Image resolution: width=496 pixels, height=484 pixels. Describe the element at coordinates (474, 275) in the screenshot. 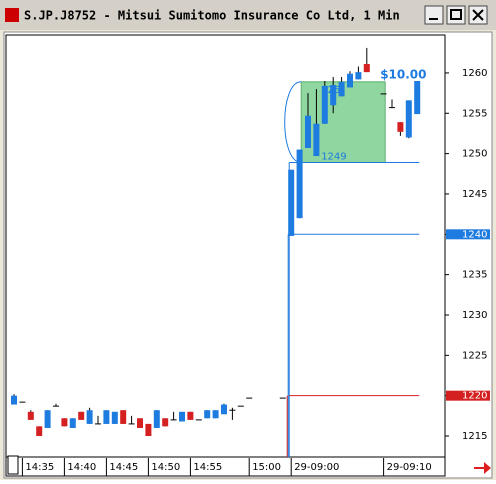

I see `y-tick-label: 1235` at that location.